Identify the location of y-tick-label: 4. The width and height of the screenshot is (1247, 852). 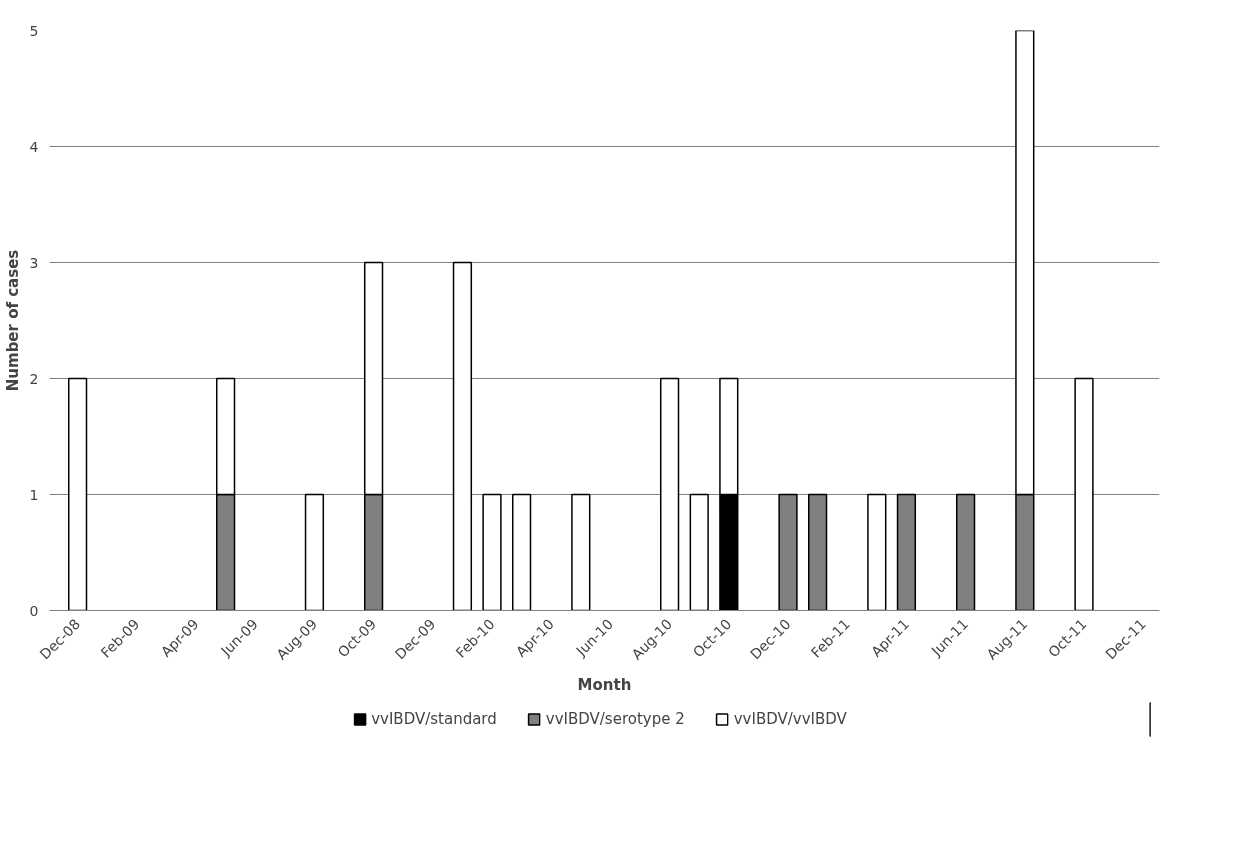
(34, 146).